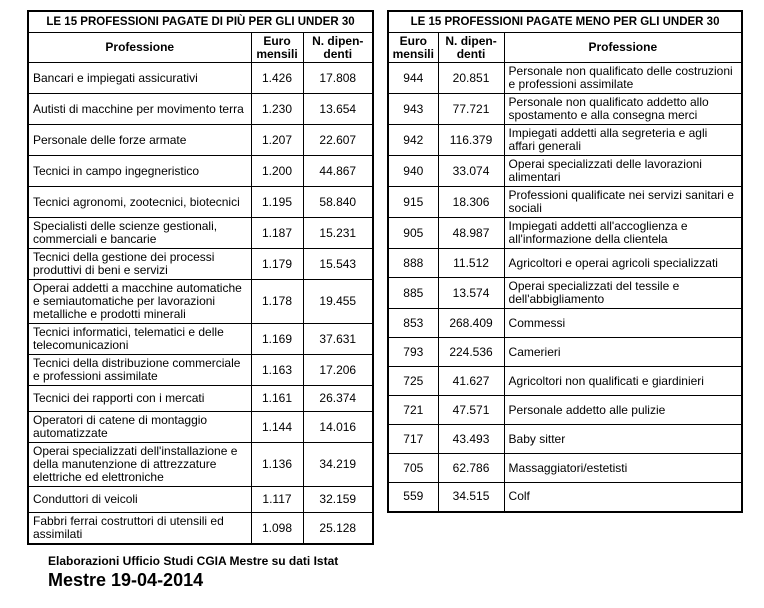 This screenshot has width=764, height=608. I want to click on cell-euro-mensili: 721, so click(413, 410).